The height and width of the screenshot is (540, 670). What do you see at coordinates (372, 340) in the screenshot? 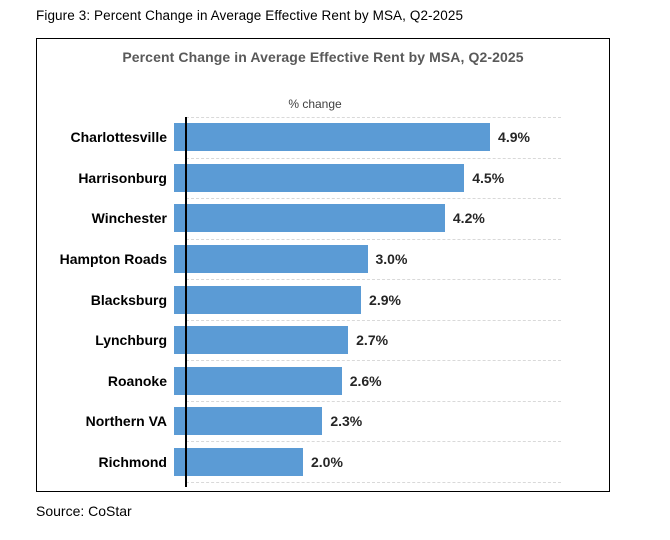
I see `value-label: 2.7%` at bounding box center [372, 340].